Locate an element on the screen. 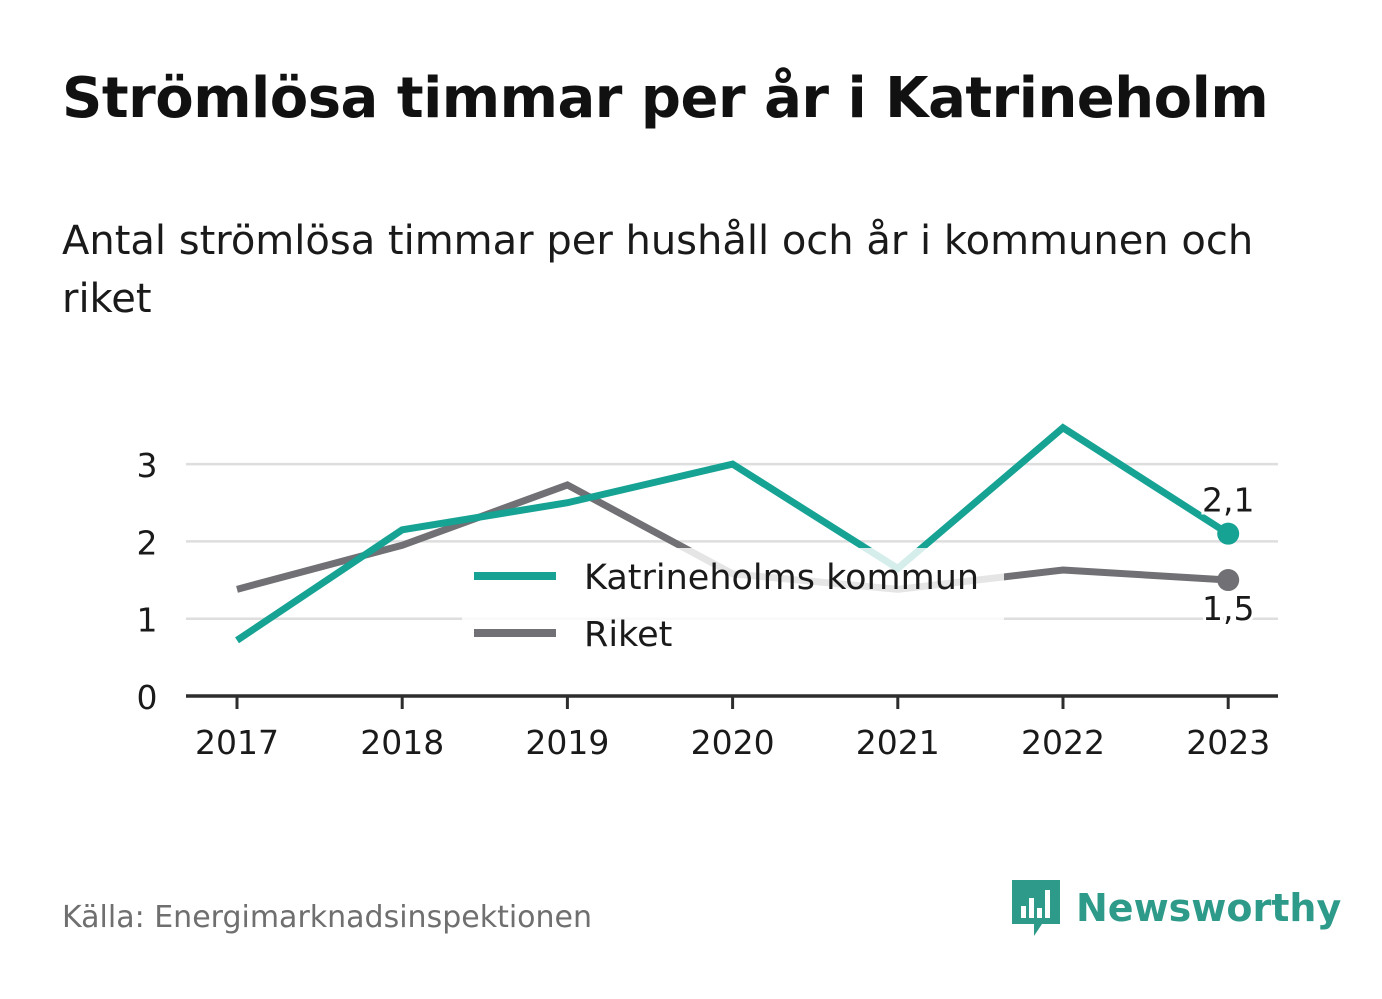 The width and height of the screenshot is (1382, 999). legend-label: Riket is located at coordinates (628, 635).